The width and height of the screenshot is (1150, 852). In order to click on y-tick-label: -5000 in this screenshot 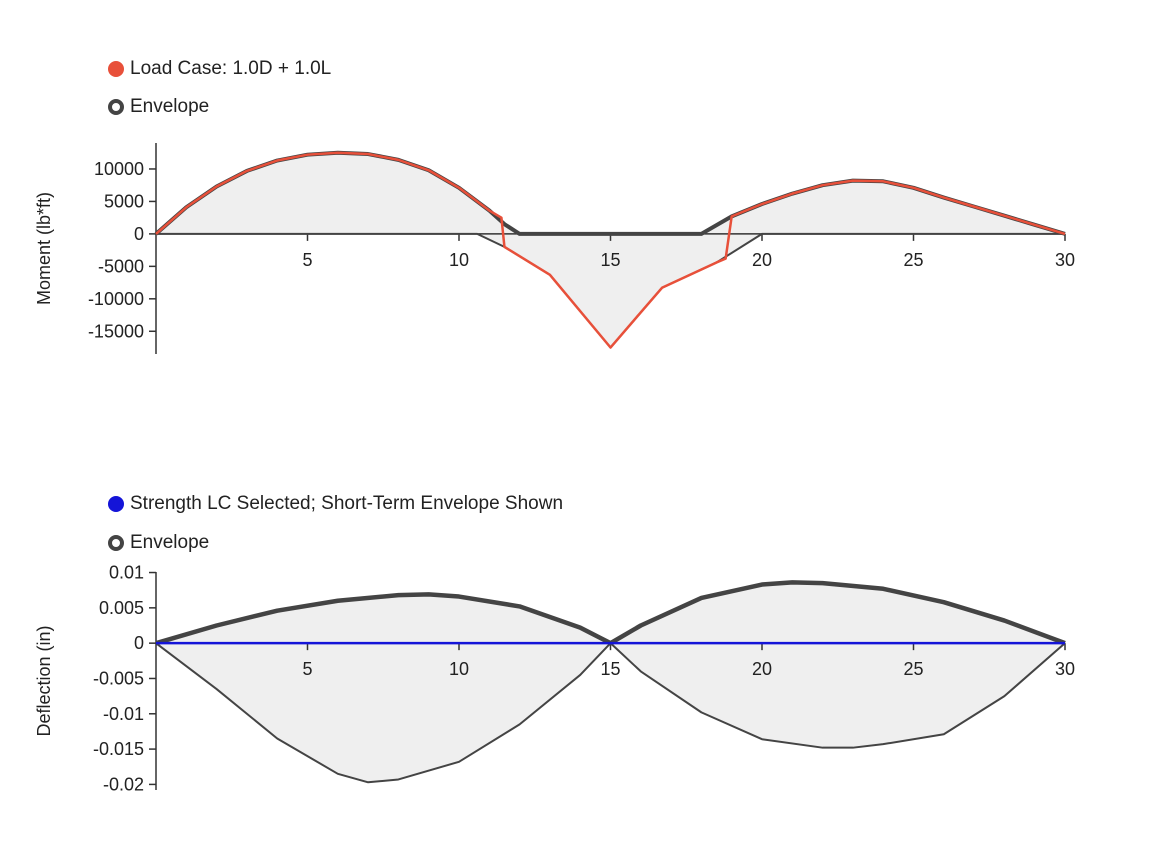, I will do `click(121, 266)`.